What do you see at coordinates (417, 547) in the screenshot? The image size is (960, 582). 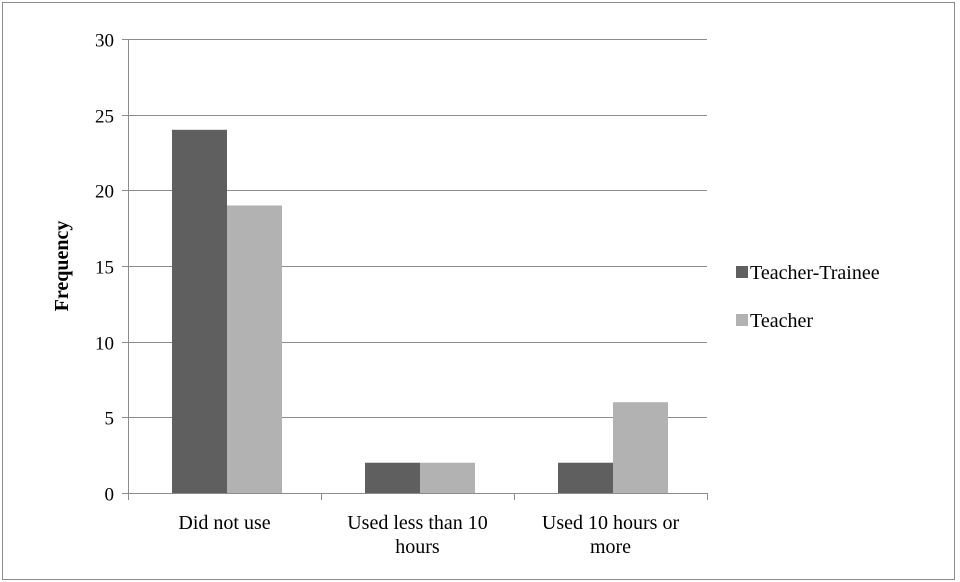 I see `x-category-label-line: hours` at bounding box center [417, 547].